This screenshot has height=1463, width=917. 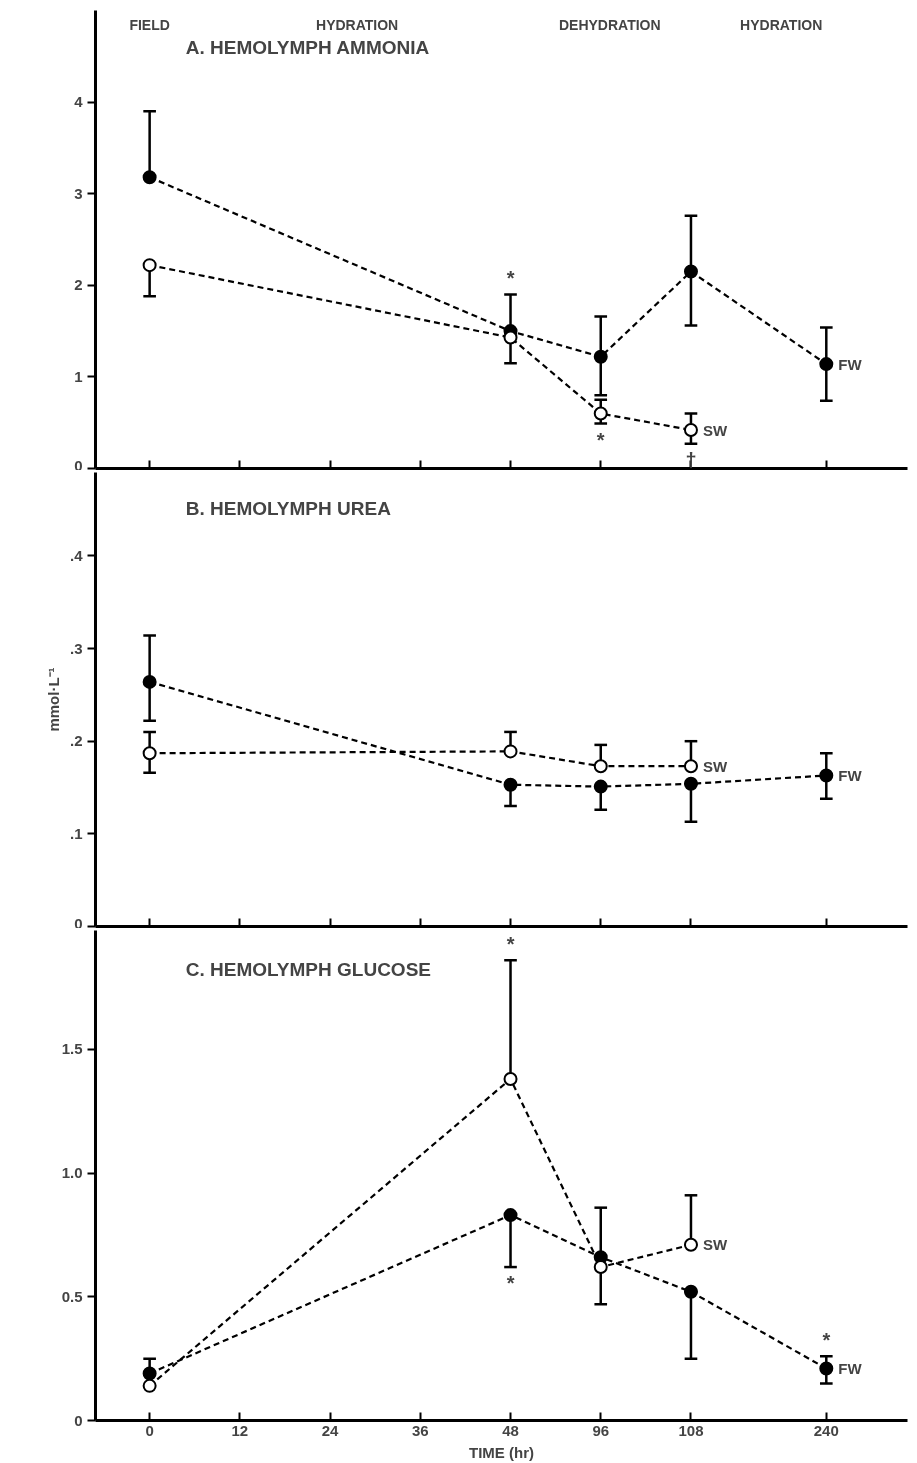 I want to click on y-axis-title: mmol·L⁻¹, so click(x=53, y=699).